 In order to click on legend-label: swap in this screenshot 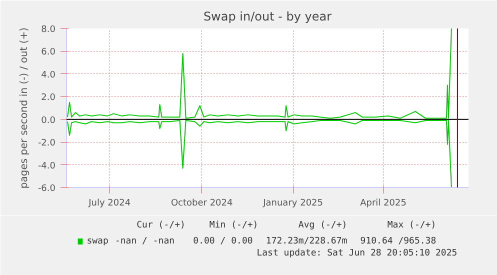, I will do `click(97, 241)`.